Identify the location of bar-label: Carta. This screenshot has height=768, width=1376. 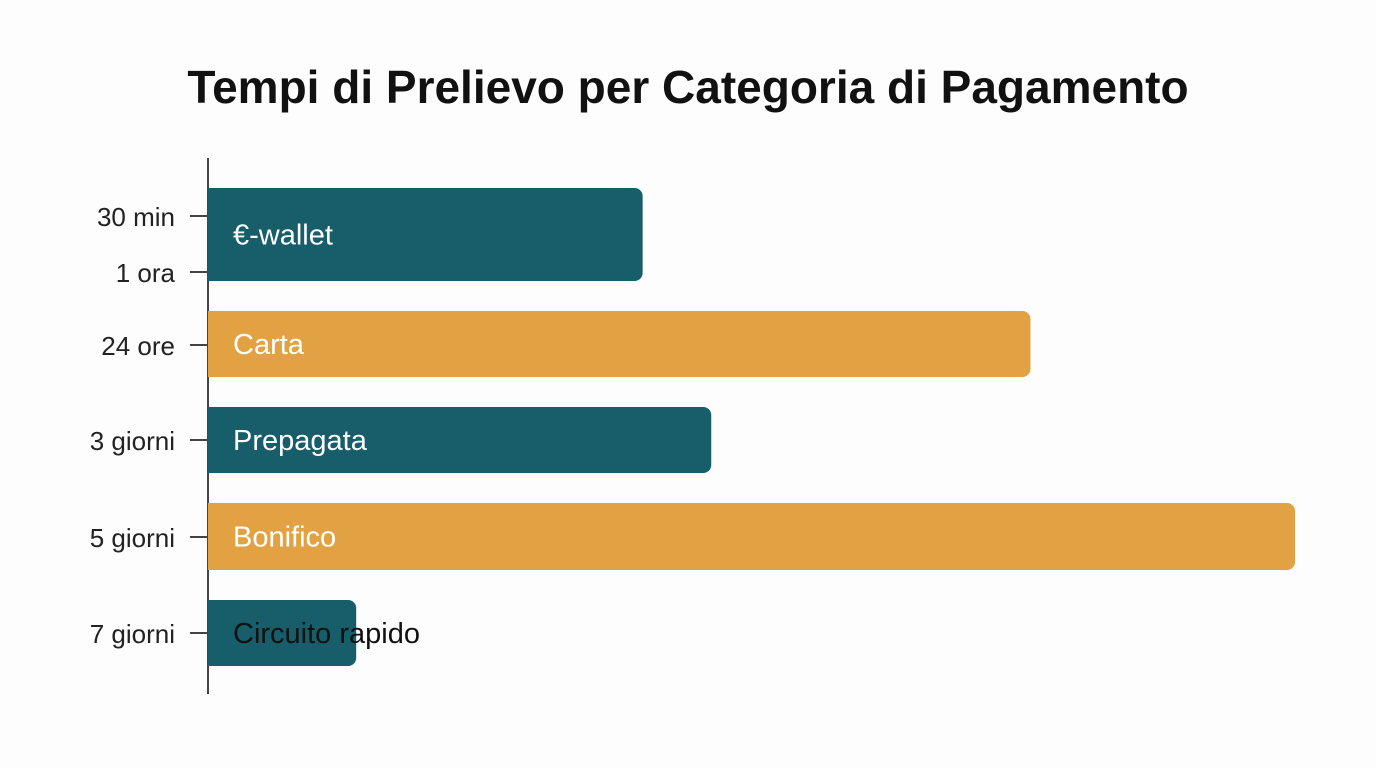
(269, 345).